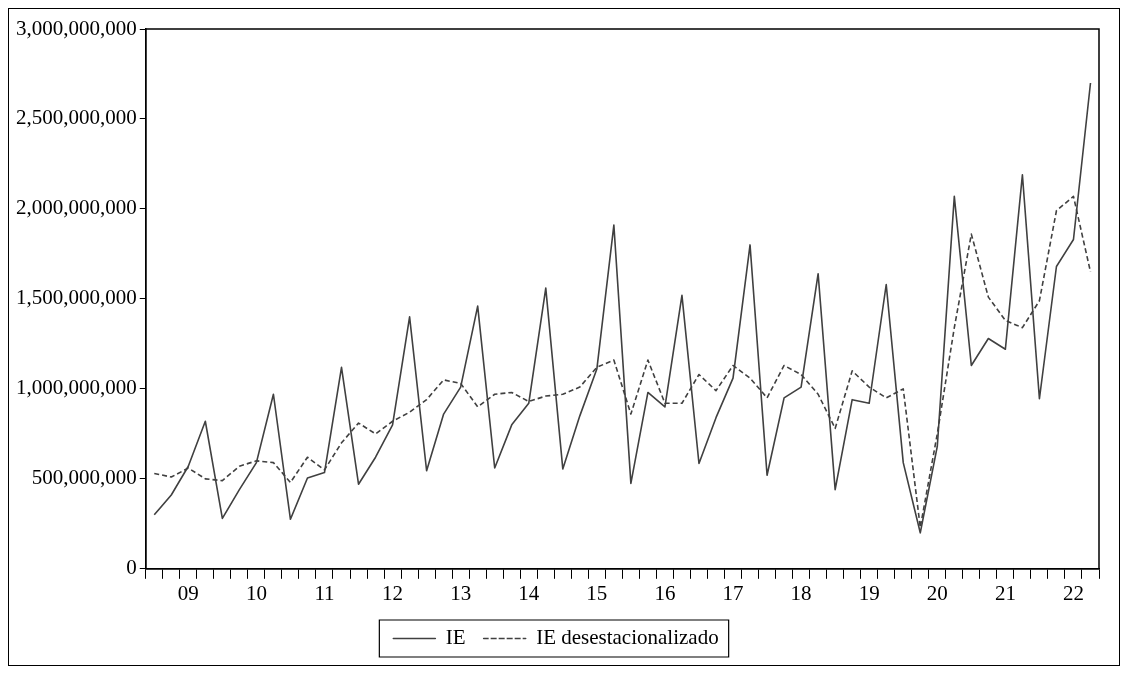  Describe the element at coordinates (1073, 592) in the screenshot. I see `x-tick-label: 22` at that location.